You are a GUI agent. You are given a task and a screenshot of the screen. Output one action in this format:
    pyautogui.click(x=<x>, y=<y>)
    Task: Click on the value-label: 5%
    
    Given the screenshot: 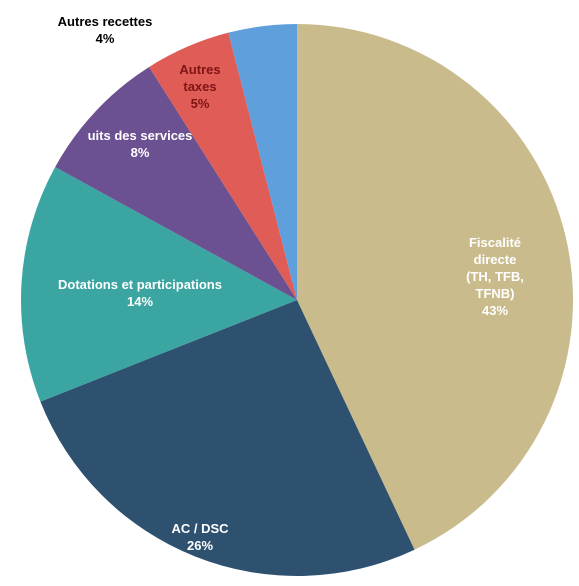 What is the action you would take?
    pyautogui.click(x=200, y=103)
    